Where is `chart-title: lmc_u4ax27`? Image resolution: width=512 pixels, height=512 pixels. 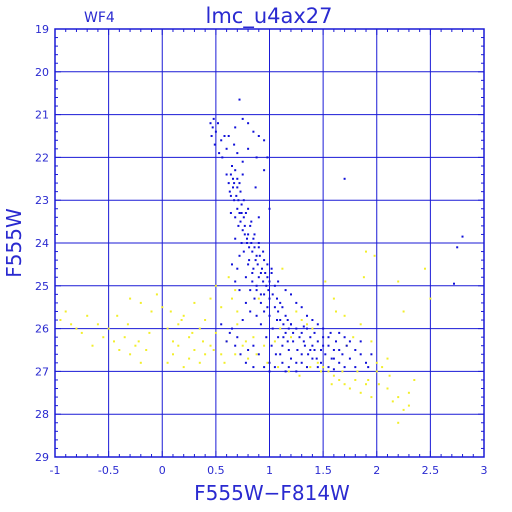
chart-title: lmc_u4ax27 is located at coordinates (268, 16).